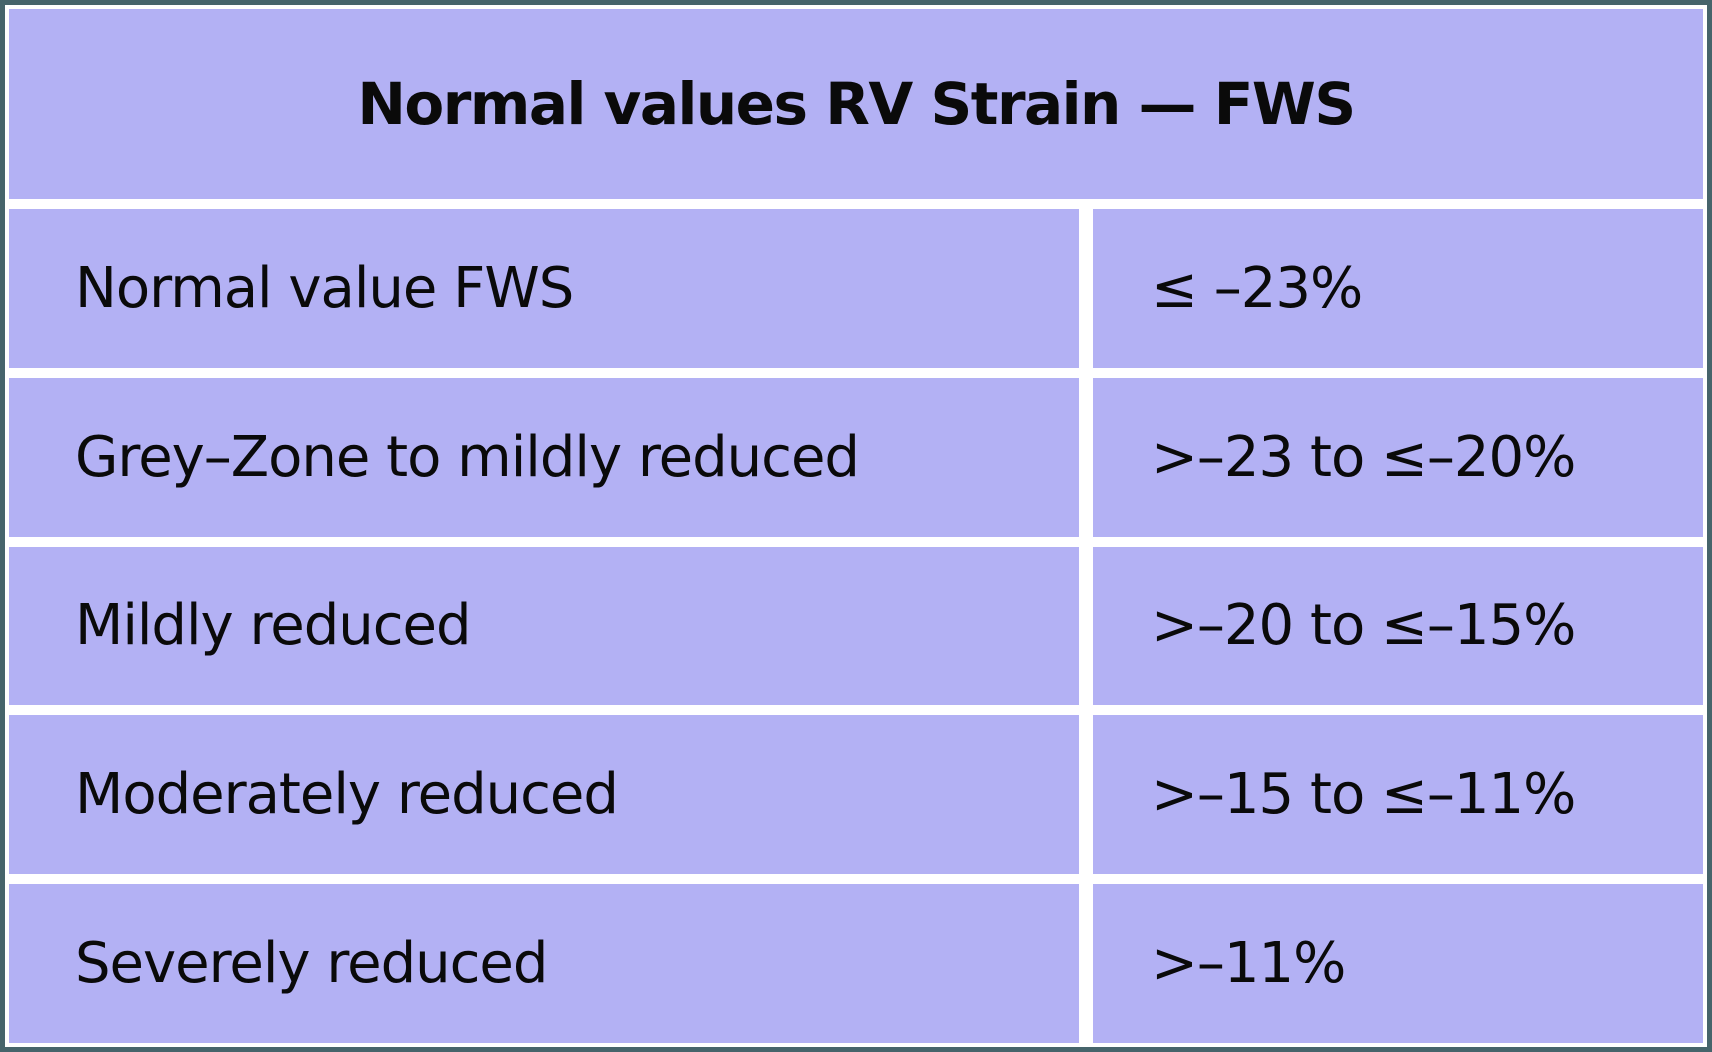 The image size is (1712, 1052). I want to click on table-row-value-cell: >–15 to ≤–11%, so click(1398, 795).